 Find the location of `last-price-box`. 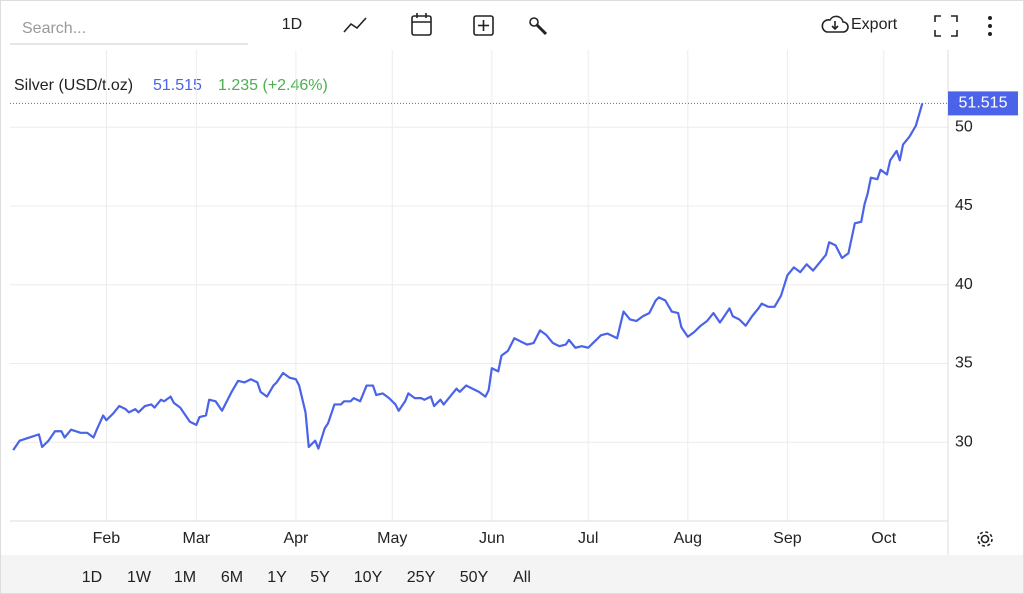

last-price-box is located at coordinates (983, 103).